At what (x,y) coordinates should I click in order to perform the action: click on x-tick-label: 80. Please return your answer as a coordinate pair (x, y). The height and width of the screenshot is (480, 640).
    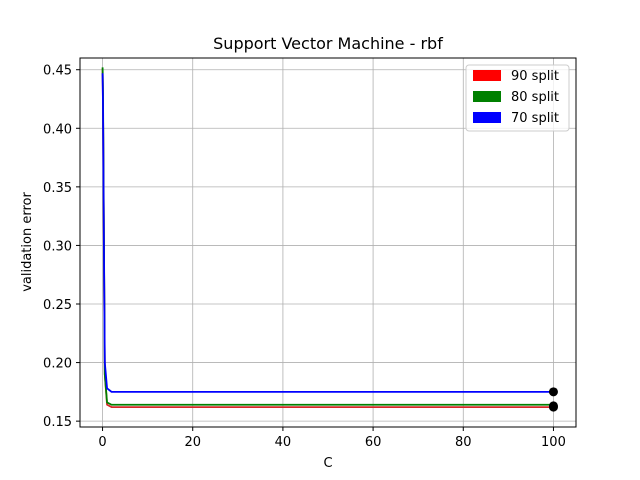
    Looking at the image, I should click on (463, 442).